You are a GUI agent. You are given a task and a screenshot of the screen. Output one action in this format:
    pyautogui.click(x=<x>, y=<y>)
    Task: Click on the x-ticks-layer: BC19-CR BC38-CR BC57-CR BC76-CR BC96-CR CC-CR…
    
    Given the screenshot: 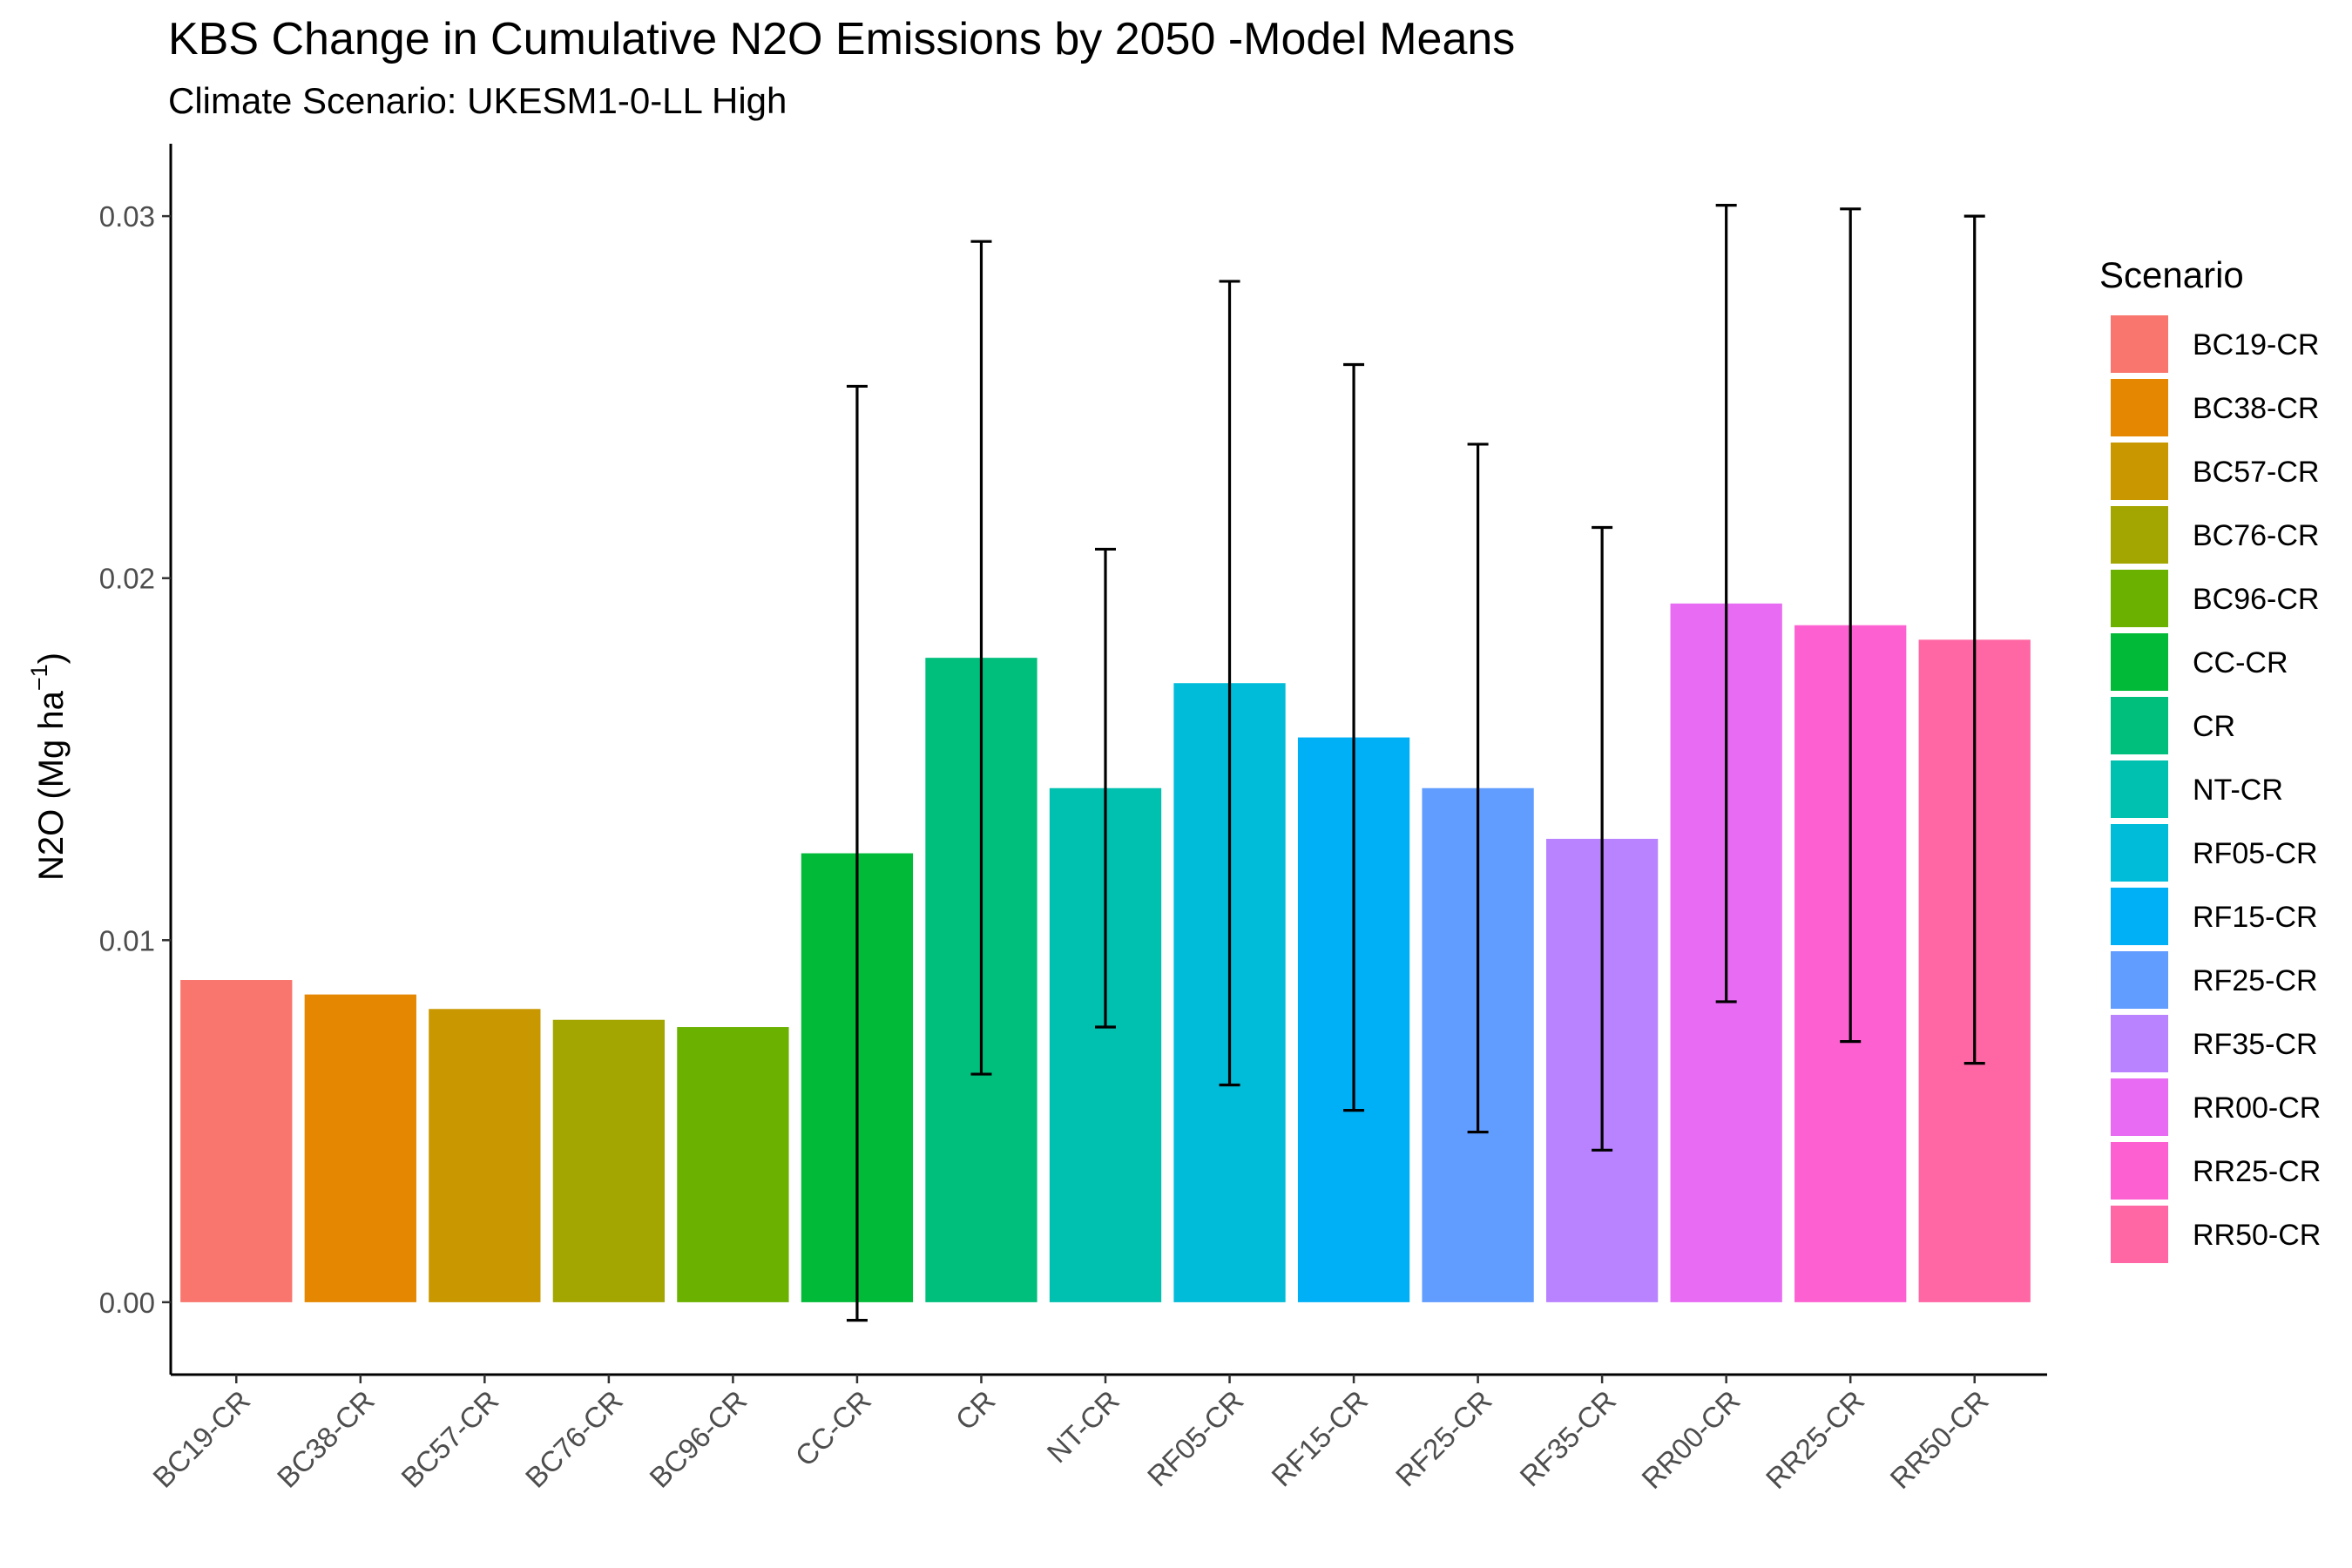 What is the action you would take?
    pyautogui.click(x=1070, y=1435)
    